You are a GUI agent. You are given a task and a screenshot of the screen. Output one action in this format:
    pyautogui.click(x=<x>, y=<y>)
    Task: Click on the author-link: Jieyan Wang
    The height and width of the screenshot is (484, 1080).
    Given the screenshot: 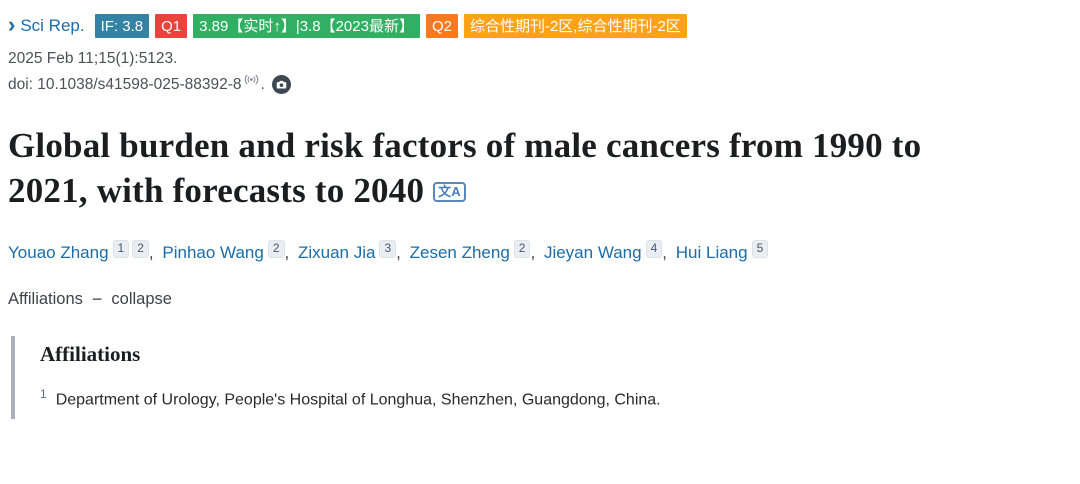 What is the action you would take?
    pyautogui.click(x=592, y=252)
    